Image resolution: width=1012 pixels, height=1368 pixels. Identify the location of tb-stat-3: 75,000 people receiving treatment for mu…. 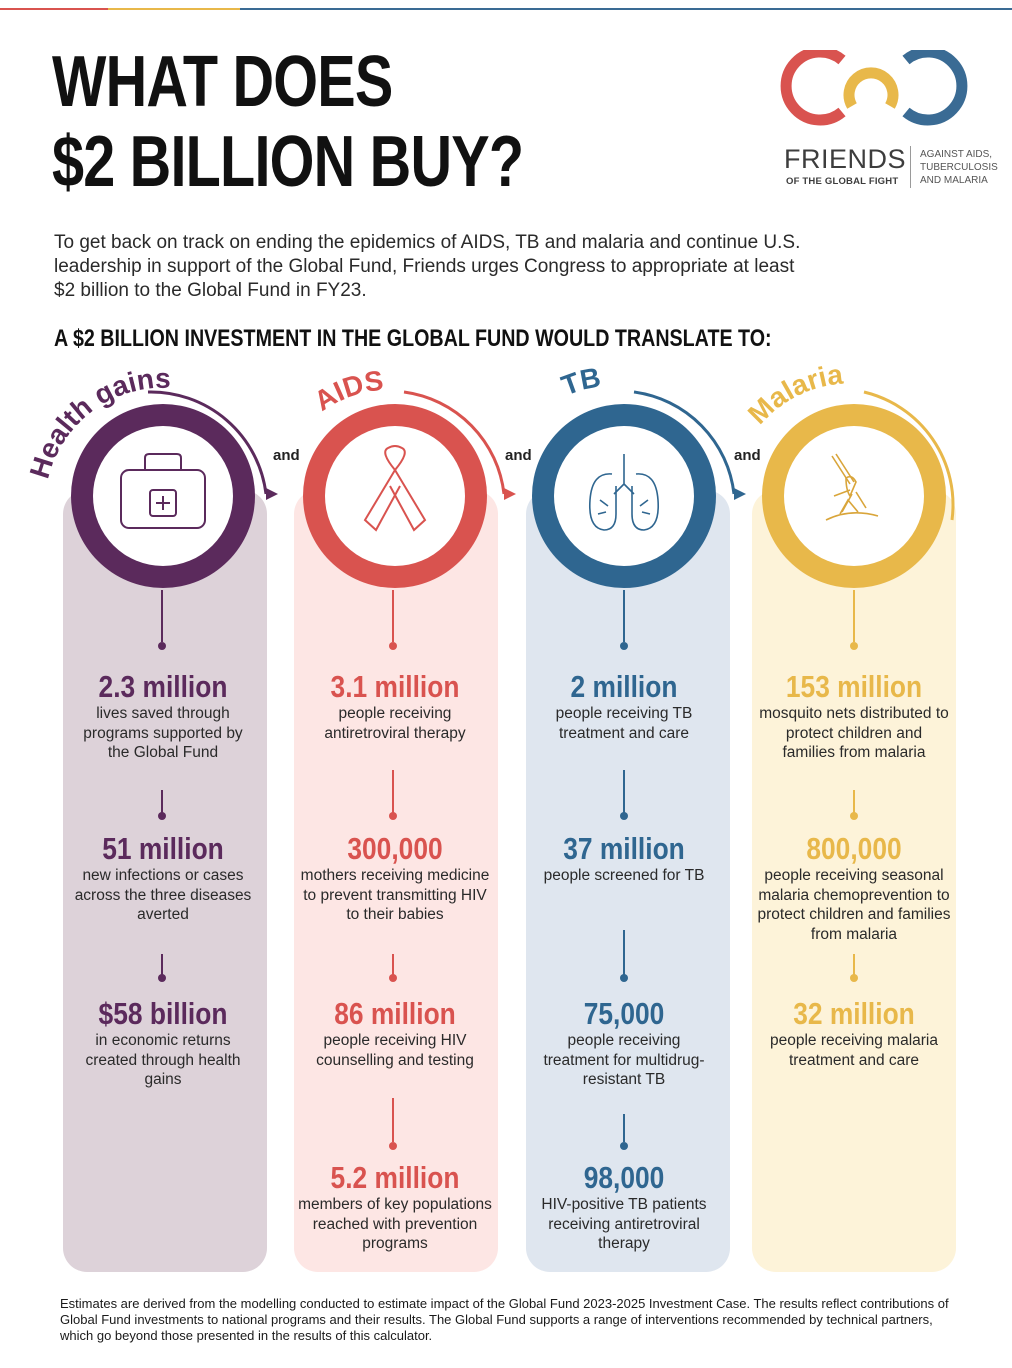
(624, 1042).